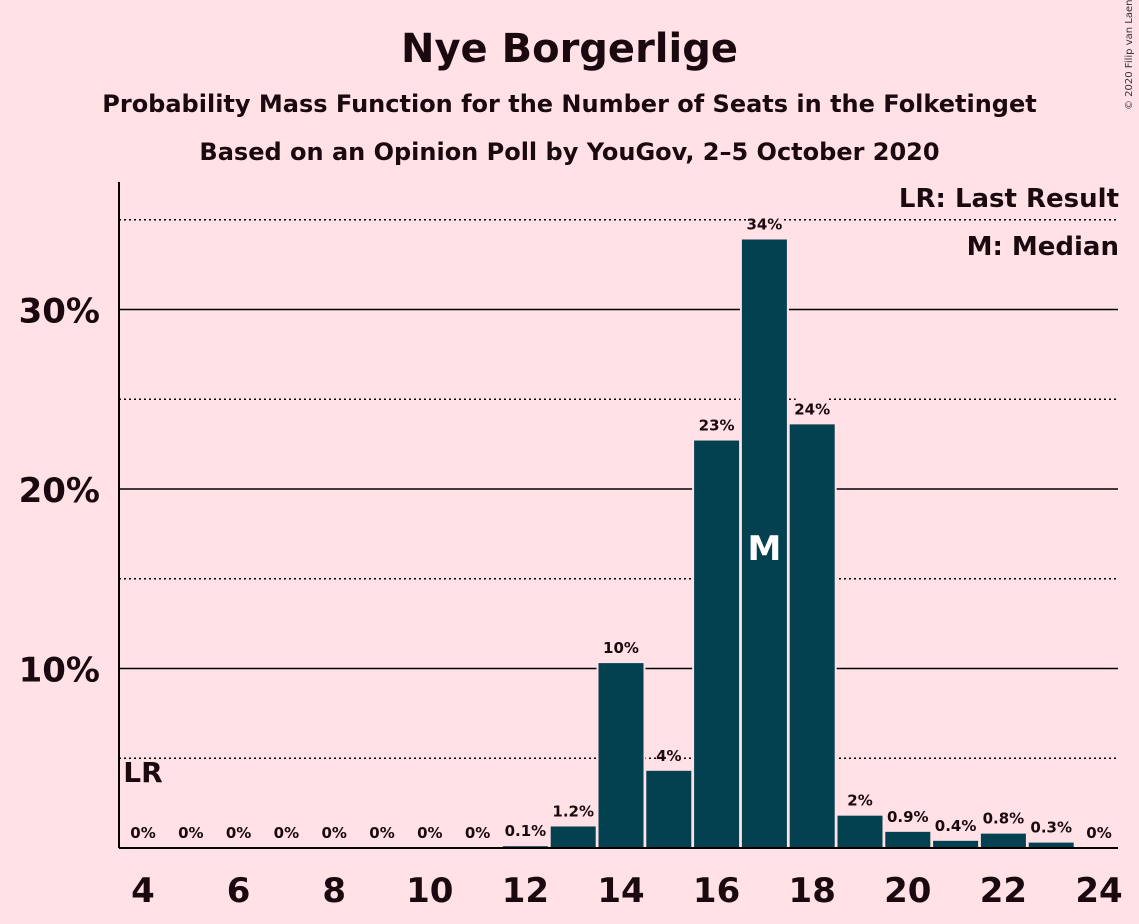 Image resolution: width=1139 pixels, height=924 pixels. I want to click on x-tick-label: 10, so click(429, 891).